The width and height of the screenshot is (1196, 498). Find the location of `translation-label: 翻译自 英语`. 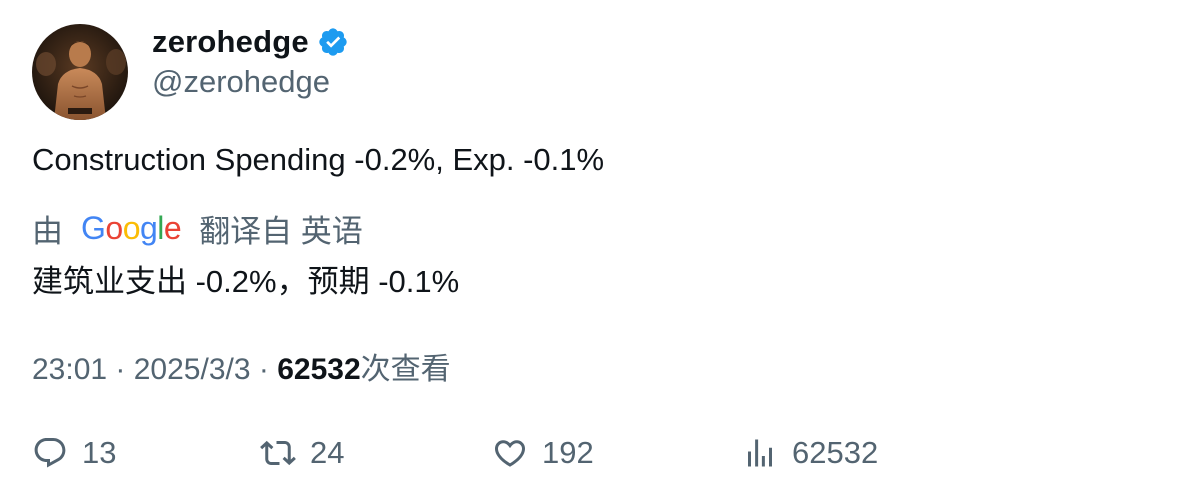

translation-label: 翻译自 英语 is located at coordinates (281, 231).